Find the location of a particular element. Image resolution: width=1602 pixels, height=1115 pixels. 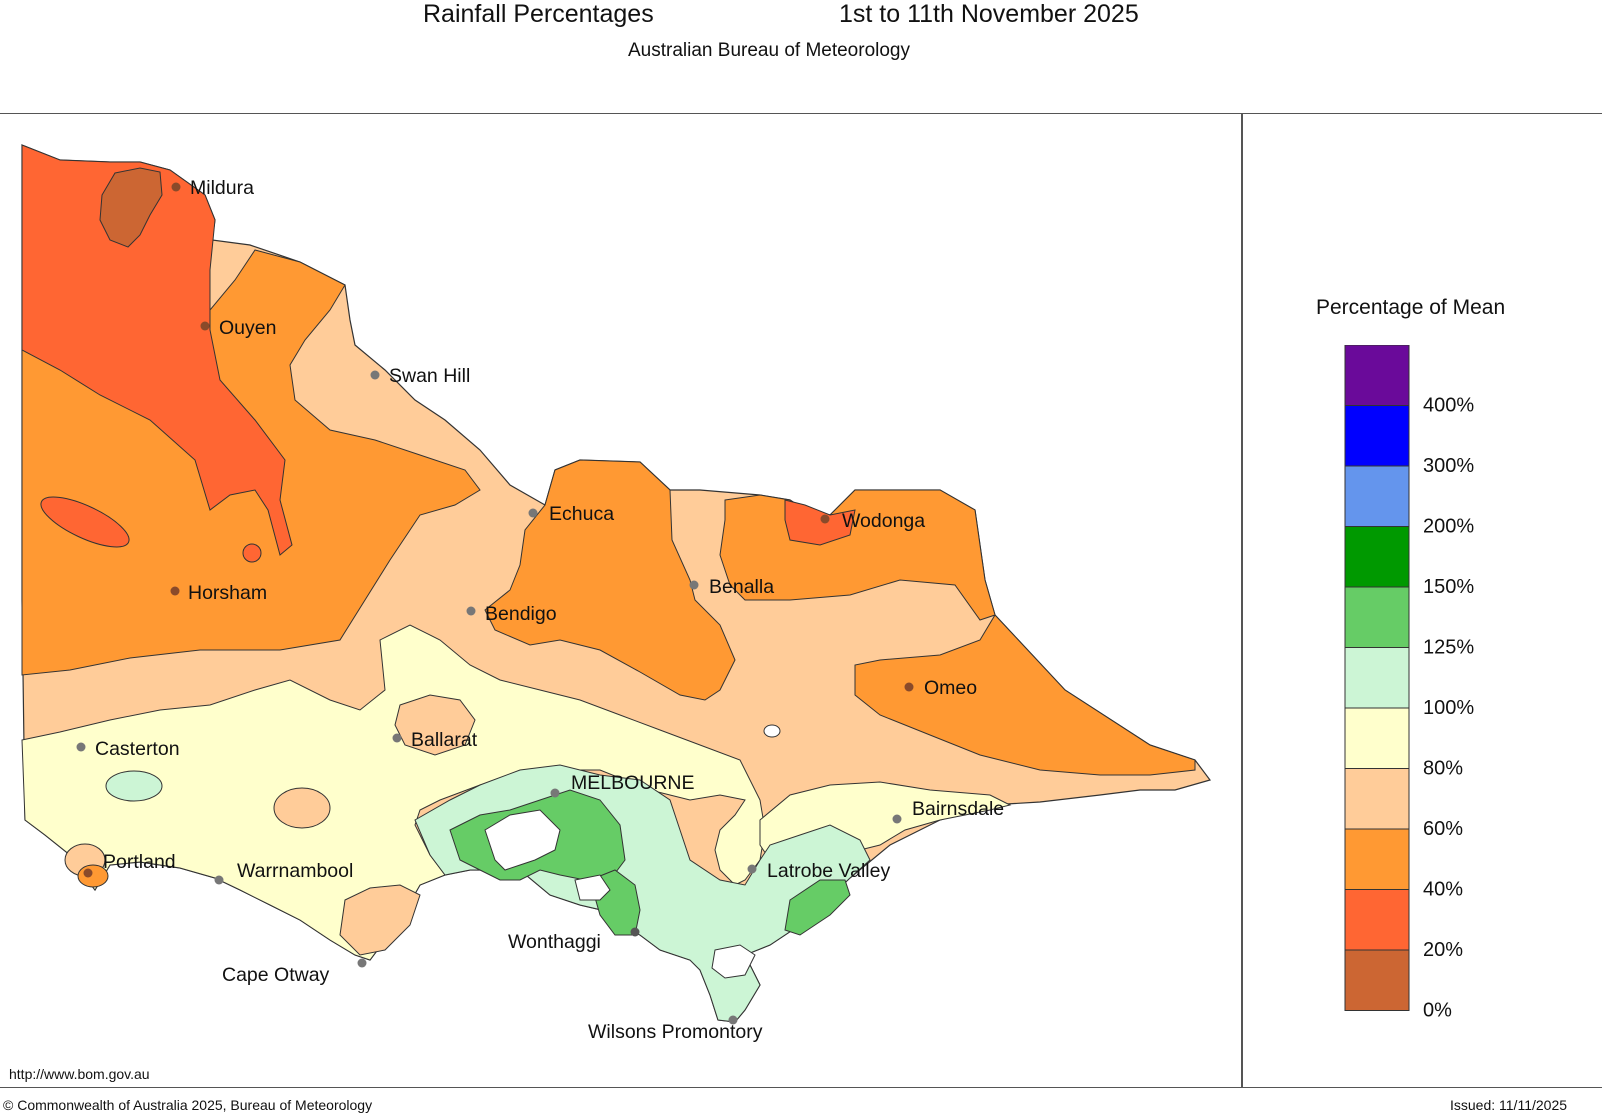

western-port is located at coordinates (592, 887).